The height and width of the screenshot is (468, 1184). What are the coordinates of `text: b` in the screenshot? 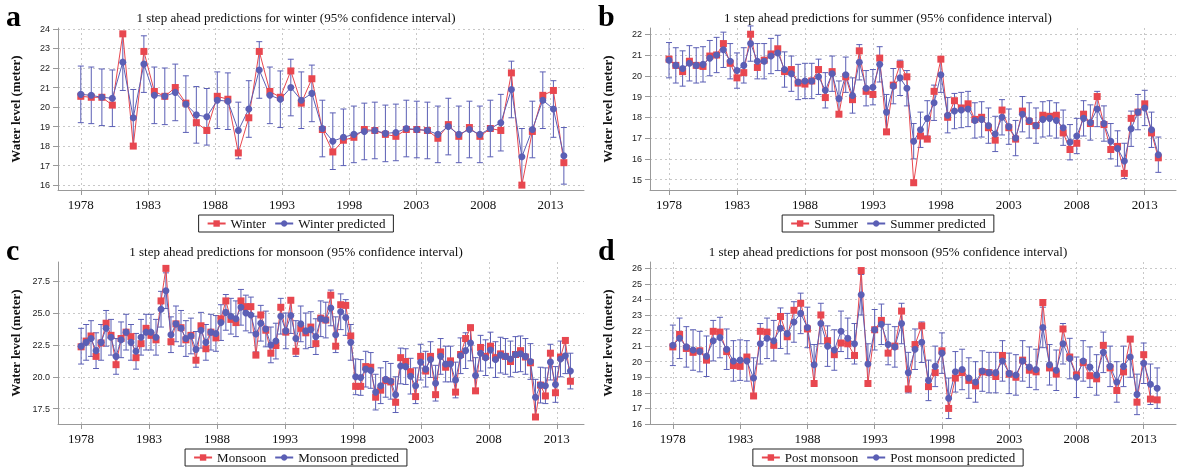 It's located at (606, 16).